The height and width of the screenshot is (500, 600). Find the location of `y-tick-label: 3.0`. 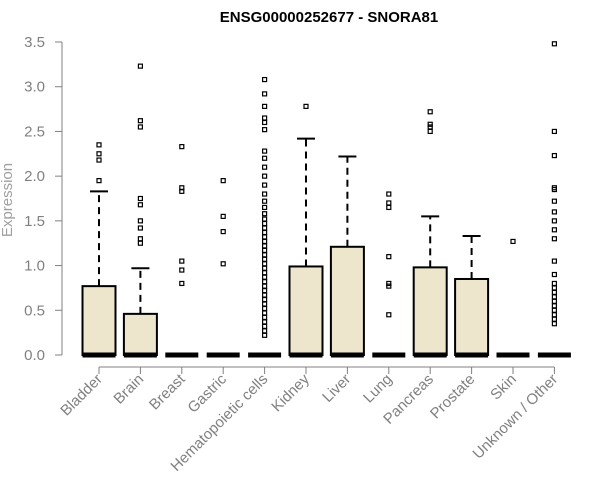

y-tick-label: 3.0 is located at coordinates (34, 87).